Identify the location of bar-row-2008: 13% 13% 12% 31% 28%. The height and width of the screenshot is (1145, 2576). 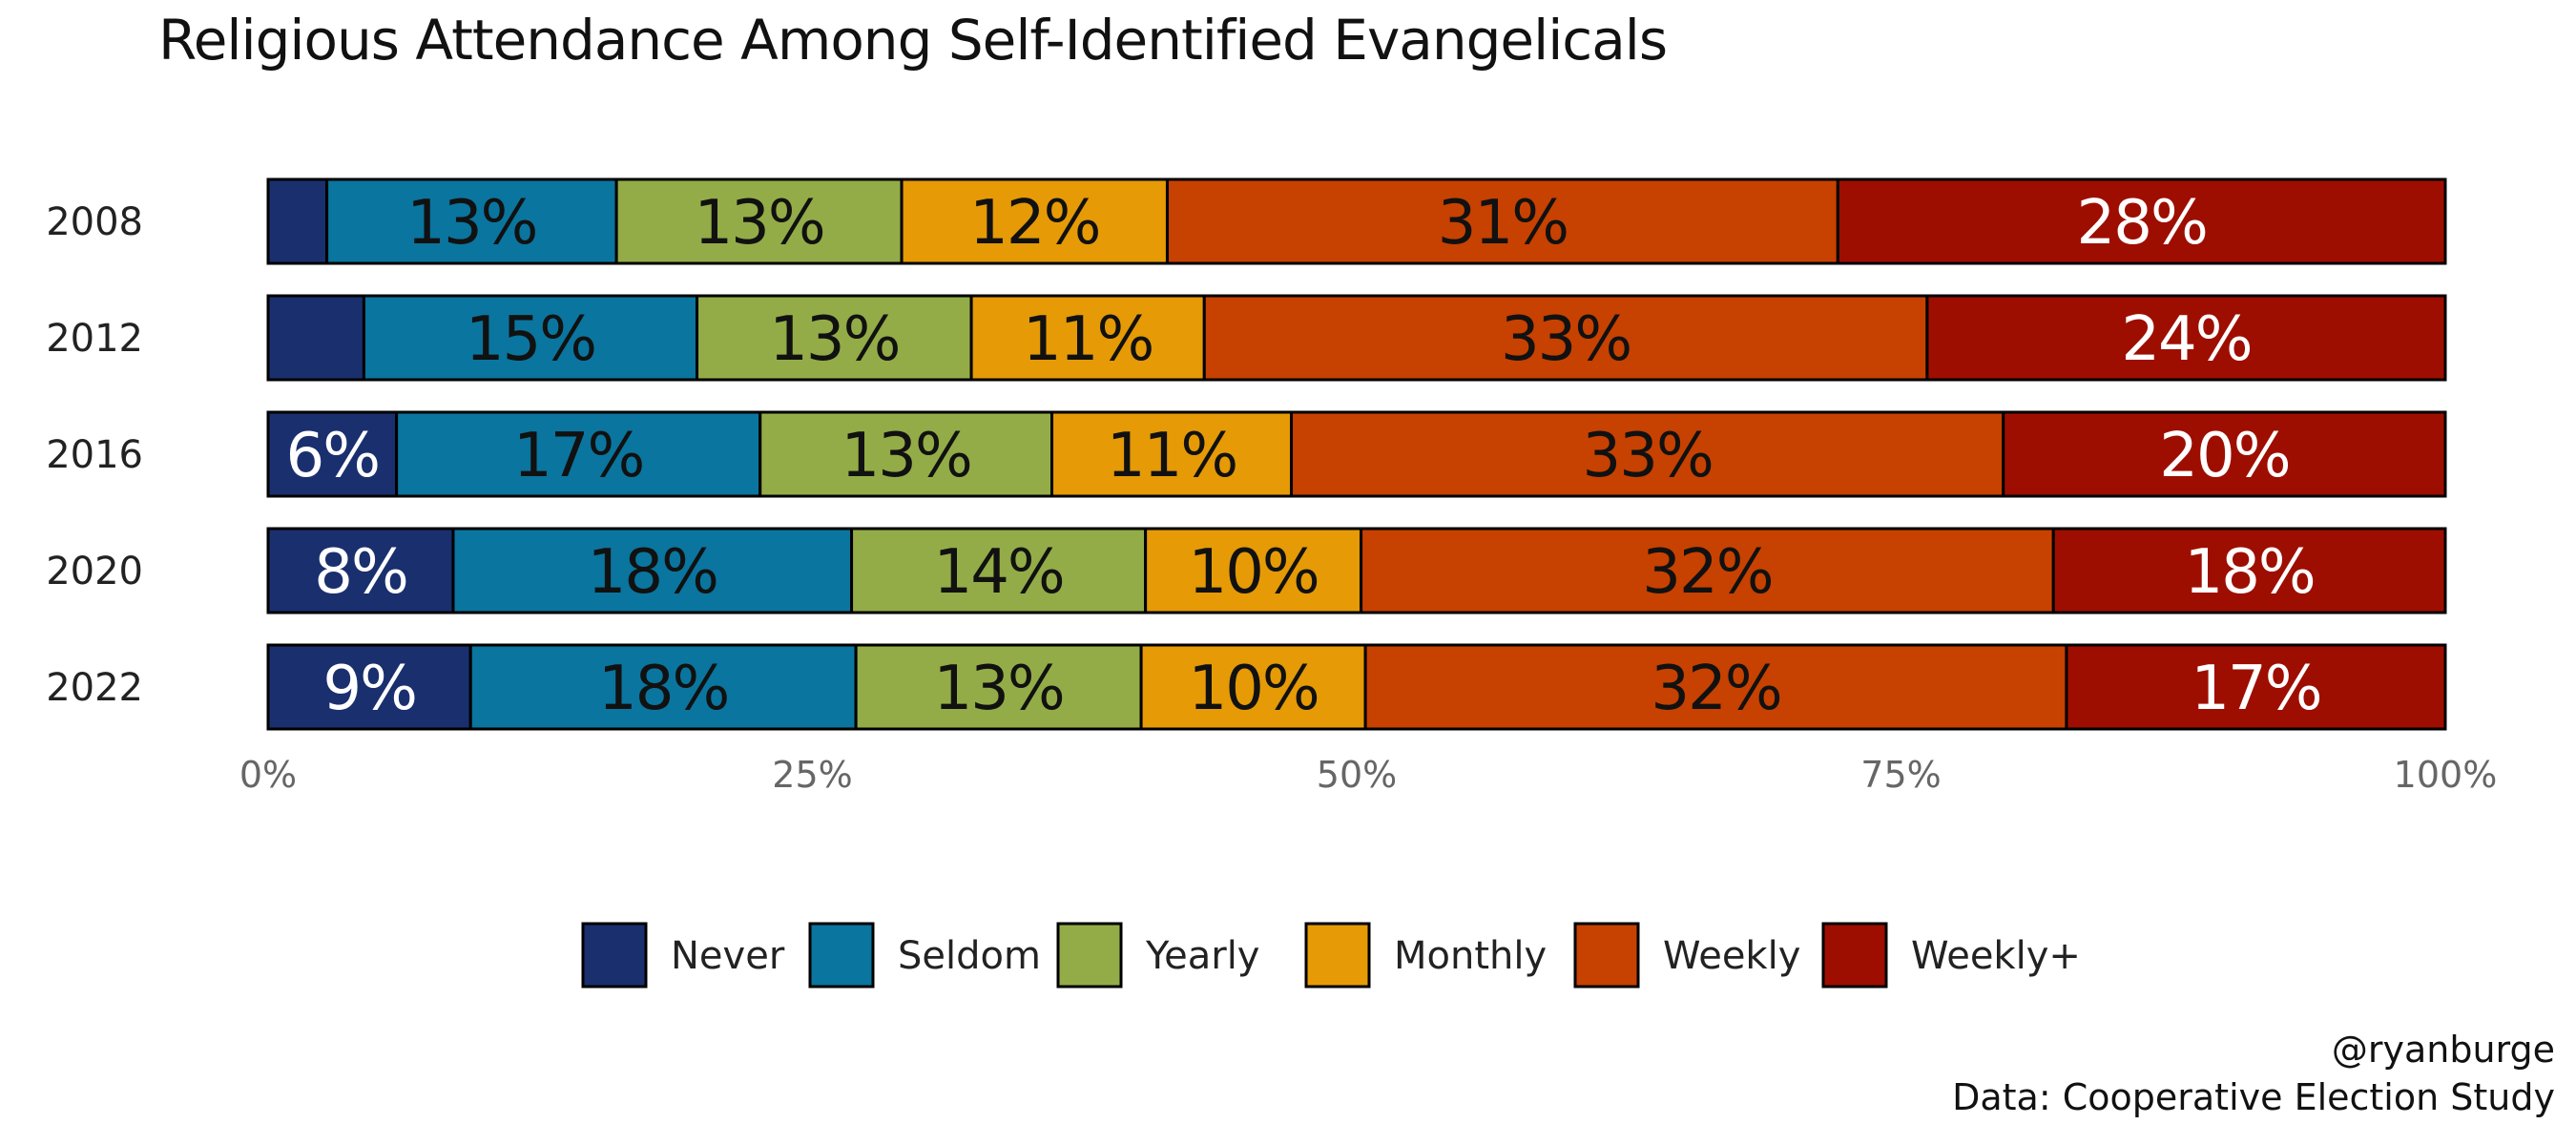
(1356, 221).